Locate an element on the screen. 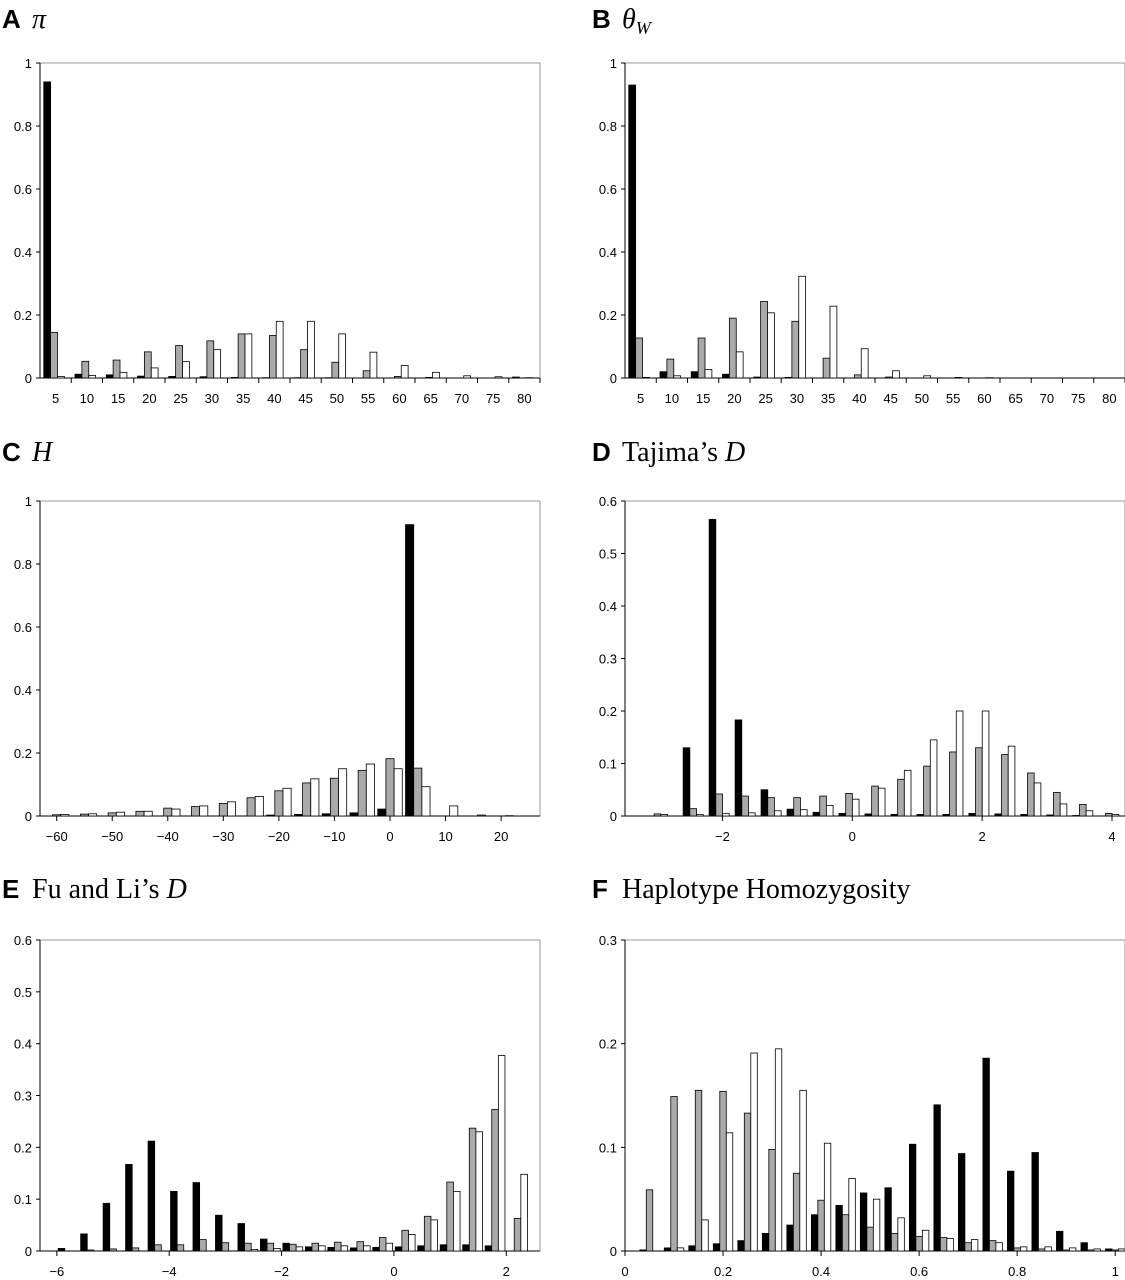 The image size is (1125, 1280). panel-letter: B is located at coordinates (601, 19).